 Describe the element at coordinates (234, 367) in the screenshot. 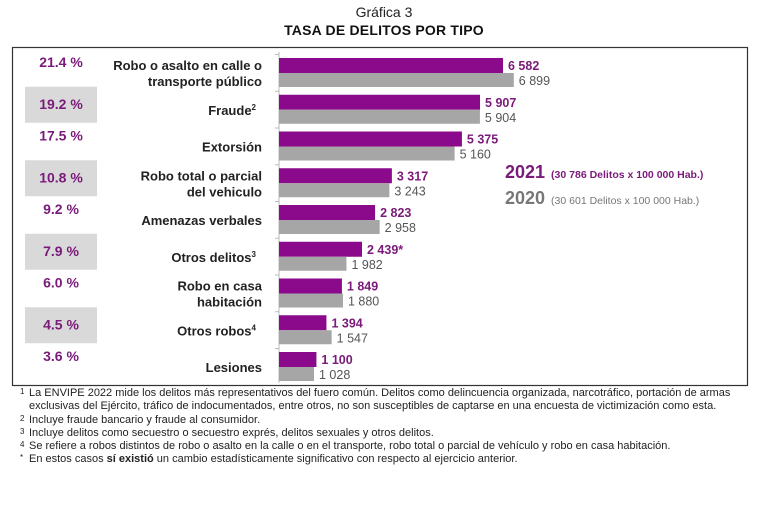

I see `category-label: Lesiones` at that location.